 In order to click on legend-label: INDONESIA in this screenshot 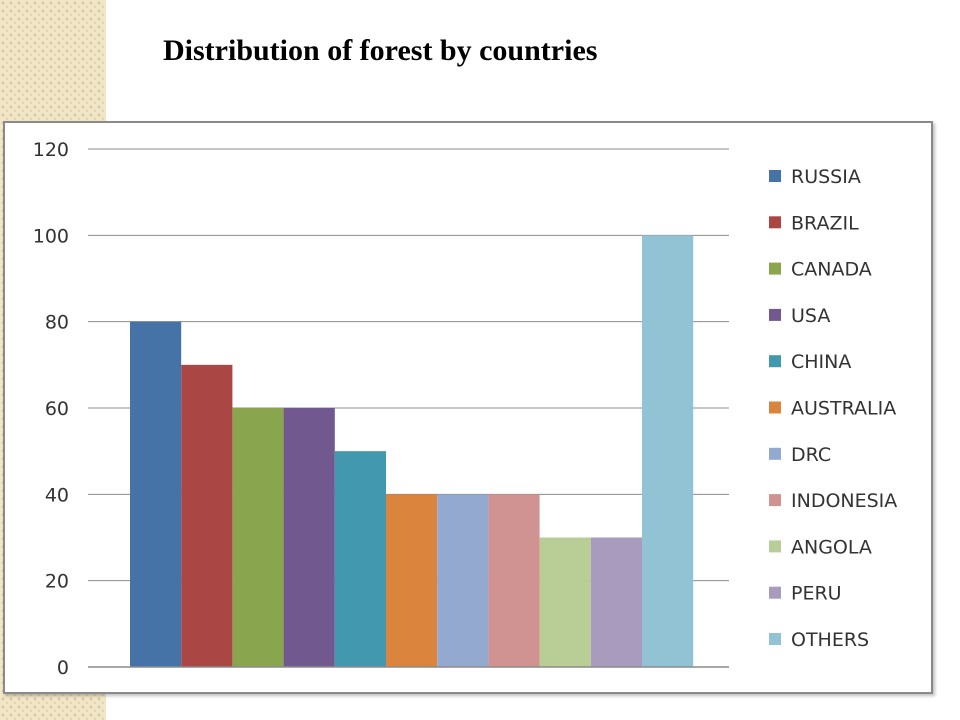, I will do `click(844, 501)`.